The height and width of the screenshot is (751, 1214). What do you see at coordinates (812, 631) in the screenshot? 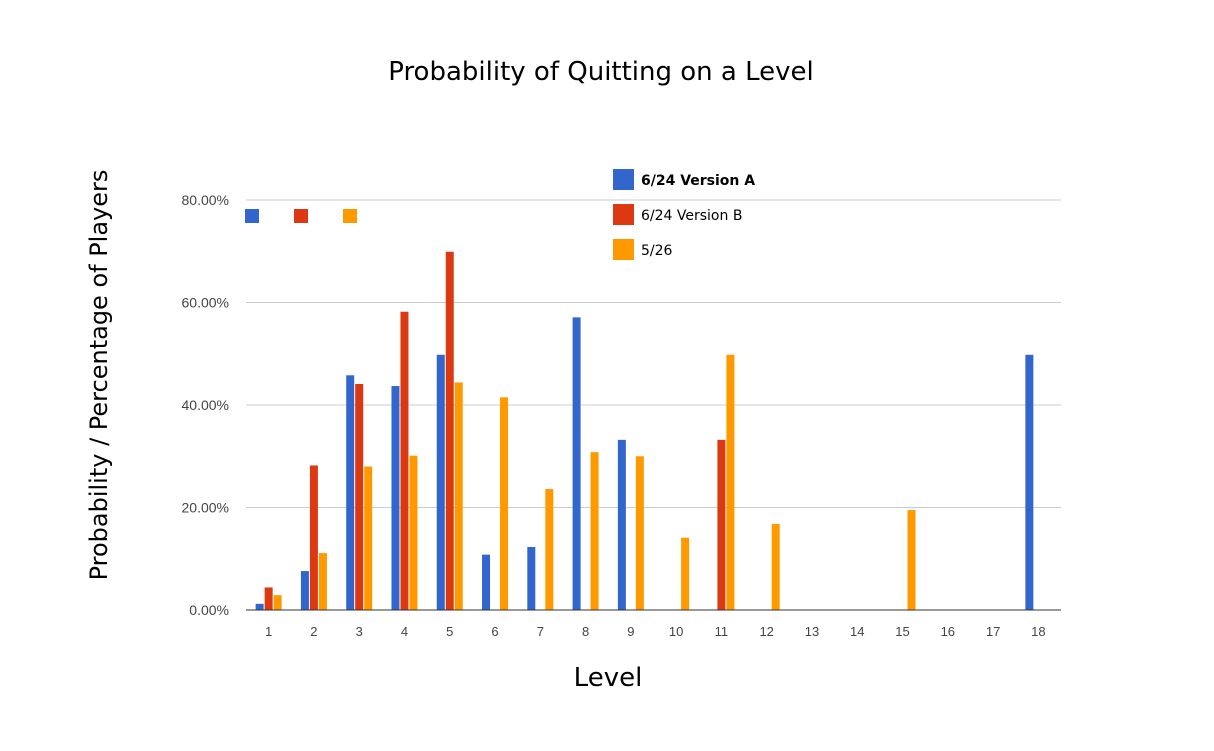
I see `x-tick-label: 13` at bounding box center [812, 631].